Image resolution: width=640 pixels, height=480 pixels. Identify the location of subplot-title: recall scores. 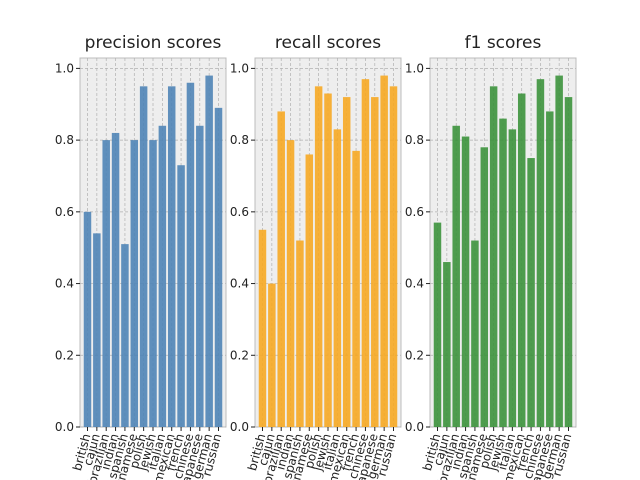
(328, 43).